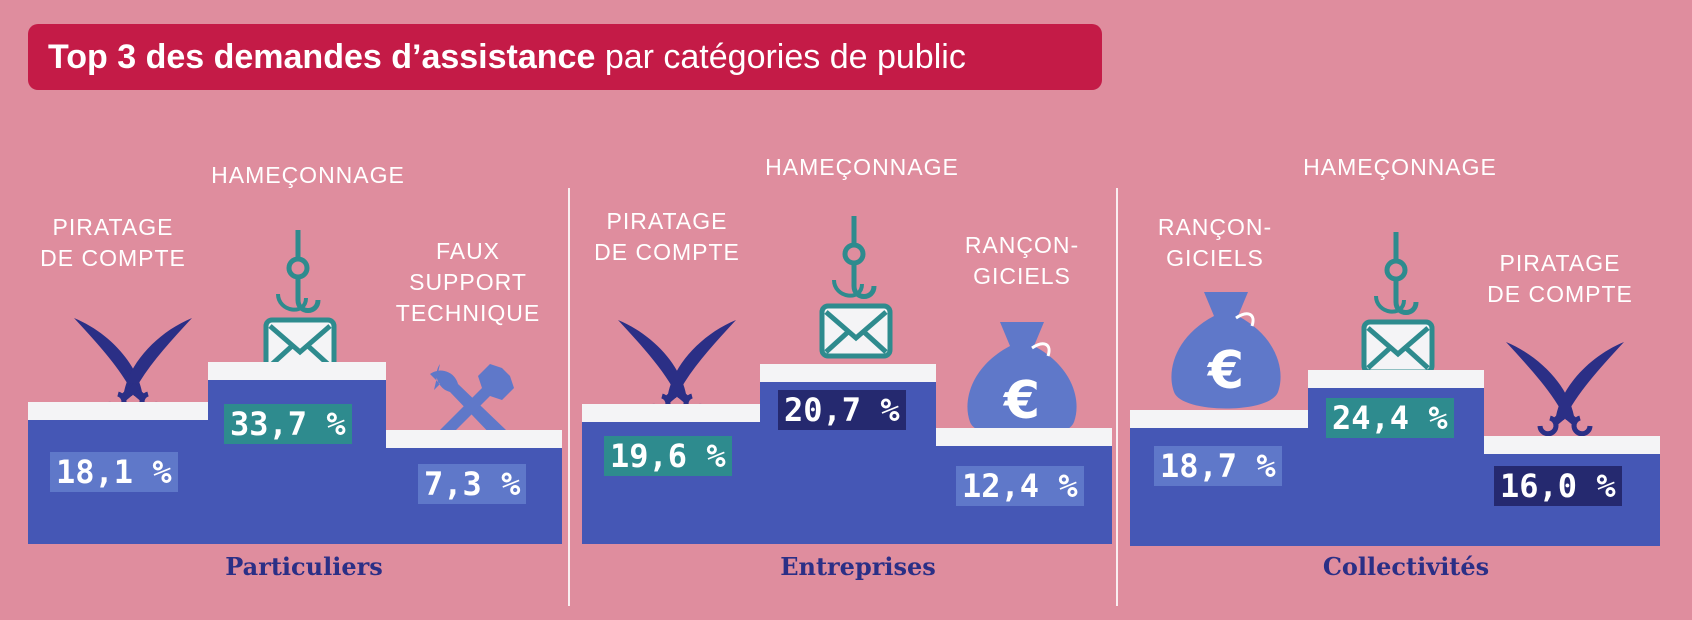 The height and width of the screenshot is (620, 1692). I want to click on percent-label: 18,1 %, so click(114, 472).